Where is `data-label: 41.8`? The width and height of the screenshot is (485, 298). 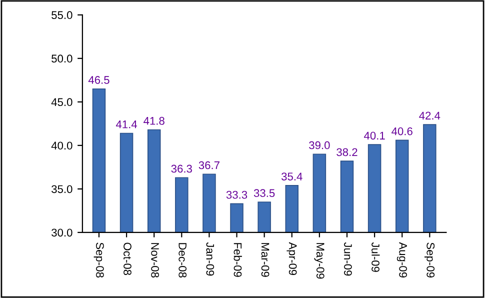
data-label: 41.8 is located at coordinates (154, 120).